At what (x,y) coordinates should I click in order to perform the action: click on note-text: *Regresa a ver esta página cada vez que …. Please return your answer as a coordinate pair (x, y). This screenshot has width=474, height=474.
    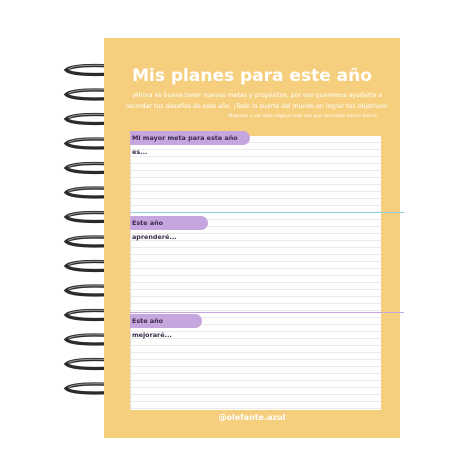
    Looking at the image, I should click on (302, 116).